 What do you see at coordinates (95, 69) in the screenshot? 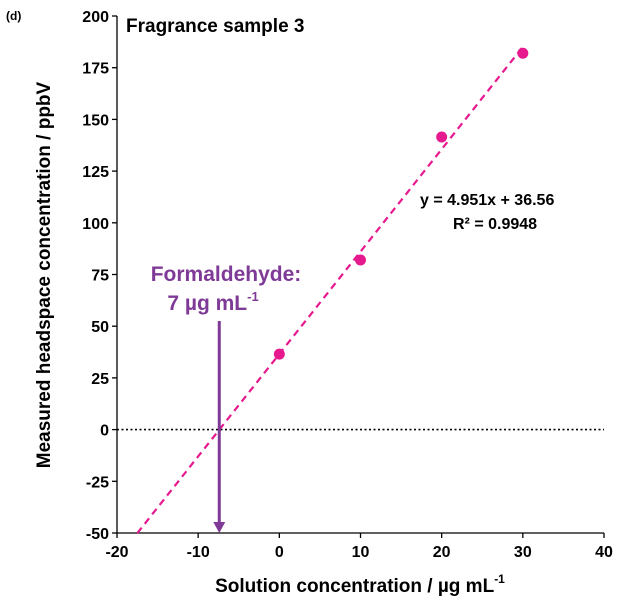
I see `y-tick-label: 175` at bounding box center [95, 69].